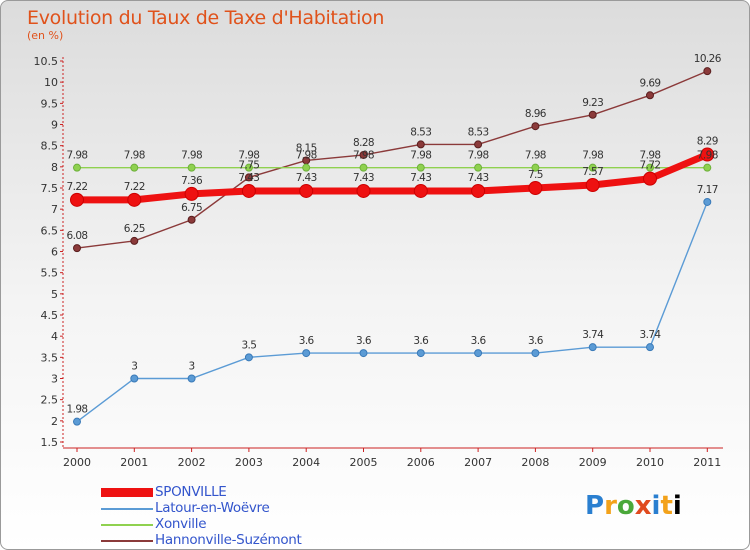 This screenshot has width=750, height=550. Describe the element at coordinates (192, 367) in the screenshot. I see `data-label: 3` at that location.